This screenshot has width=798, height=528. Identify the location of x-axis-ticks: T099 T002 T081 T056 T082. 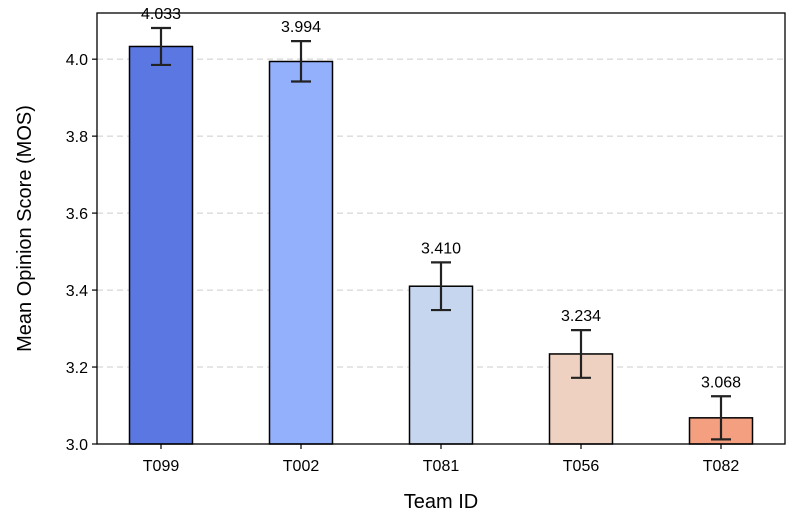
(441, 459).